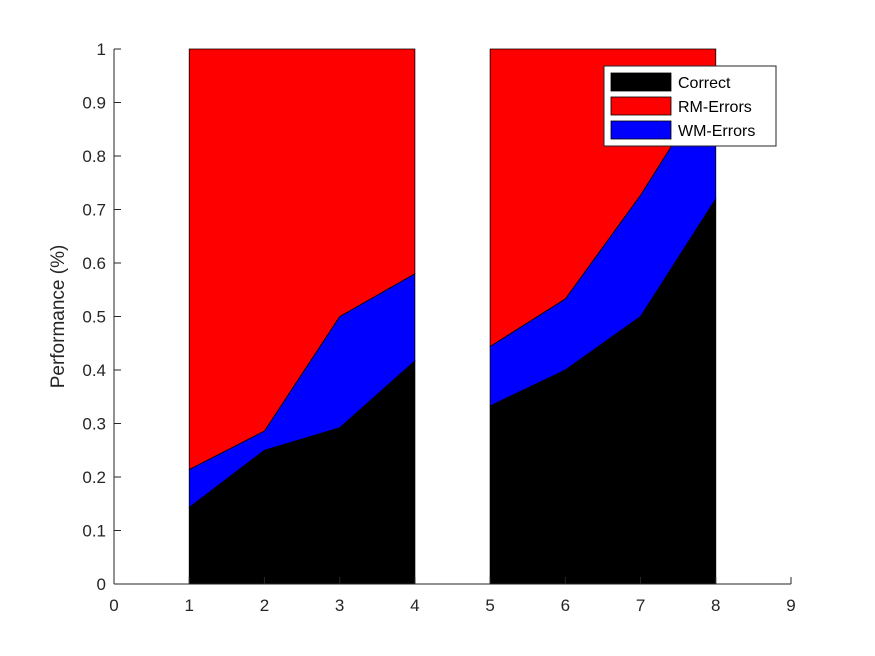 Image resolution: width=875 pixels, height=656 pixels. I want to click on y-tick-label: 0.5, so click(94, 317).